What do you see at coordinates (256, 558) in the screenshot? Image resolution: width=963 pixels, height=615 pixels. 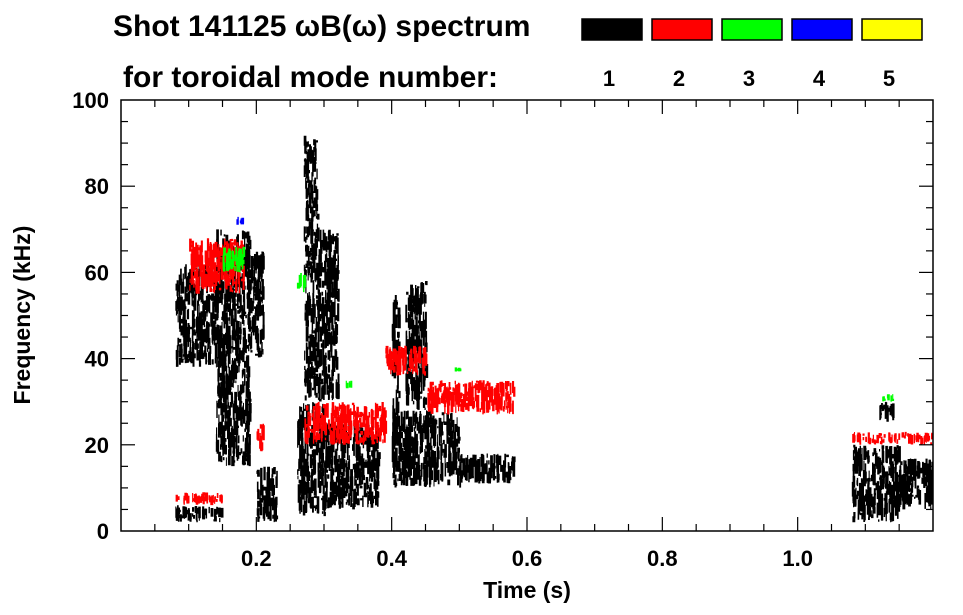 I see `x-tick-label: 0.2` at bounding box center [256, 558].